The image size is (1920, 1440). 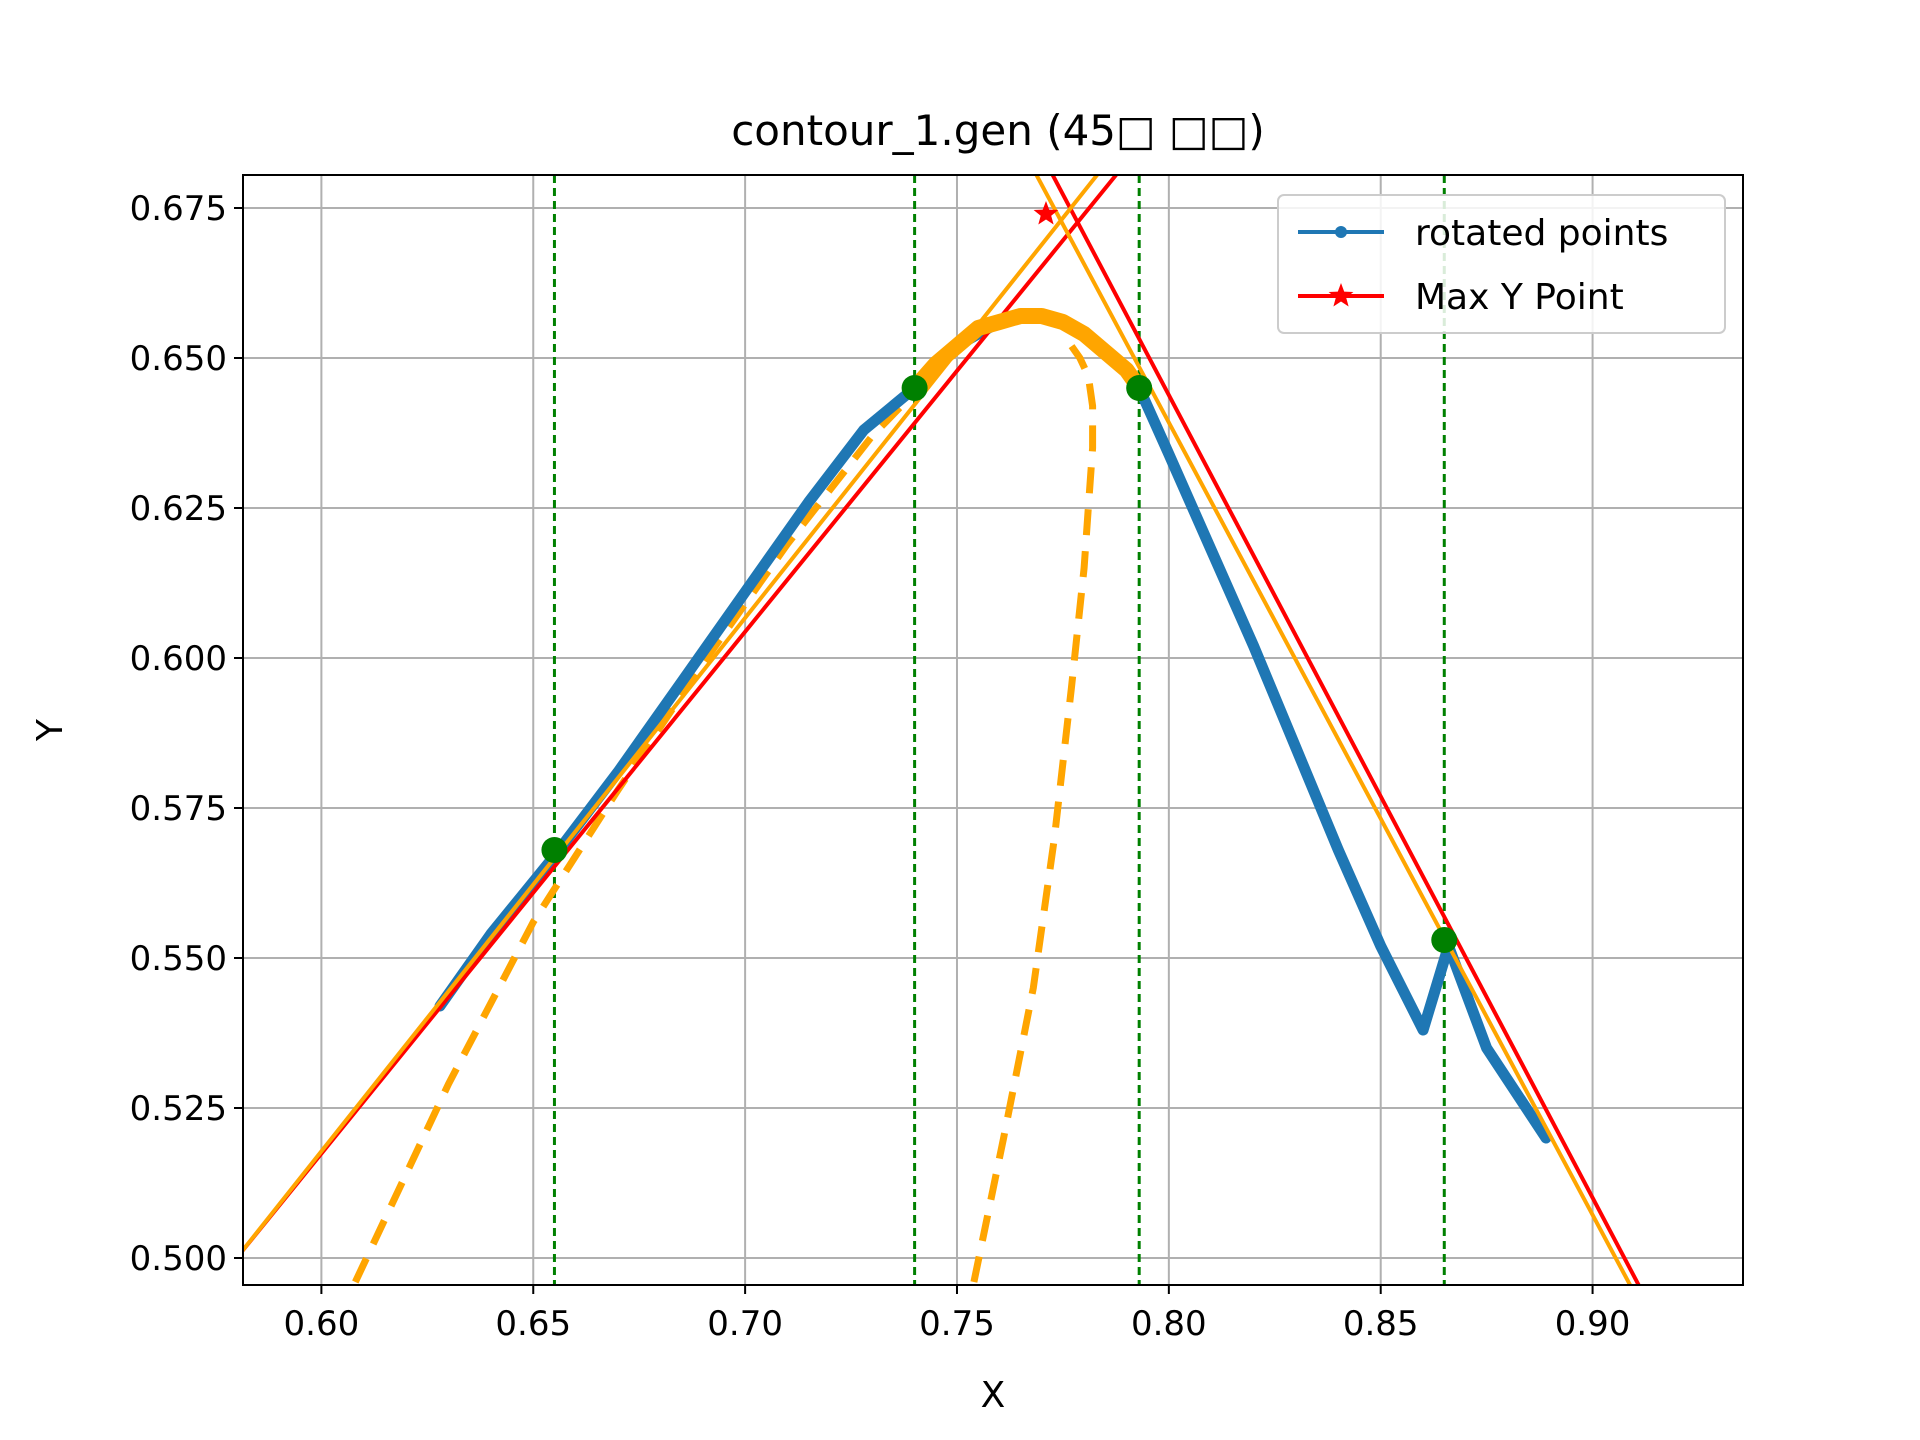 I want to click on legend-label-max-y-point: Max Y Point, so click(x=1519, y=297).